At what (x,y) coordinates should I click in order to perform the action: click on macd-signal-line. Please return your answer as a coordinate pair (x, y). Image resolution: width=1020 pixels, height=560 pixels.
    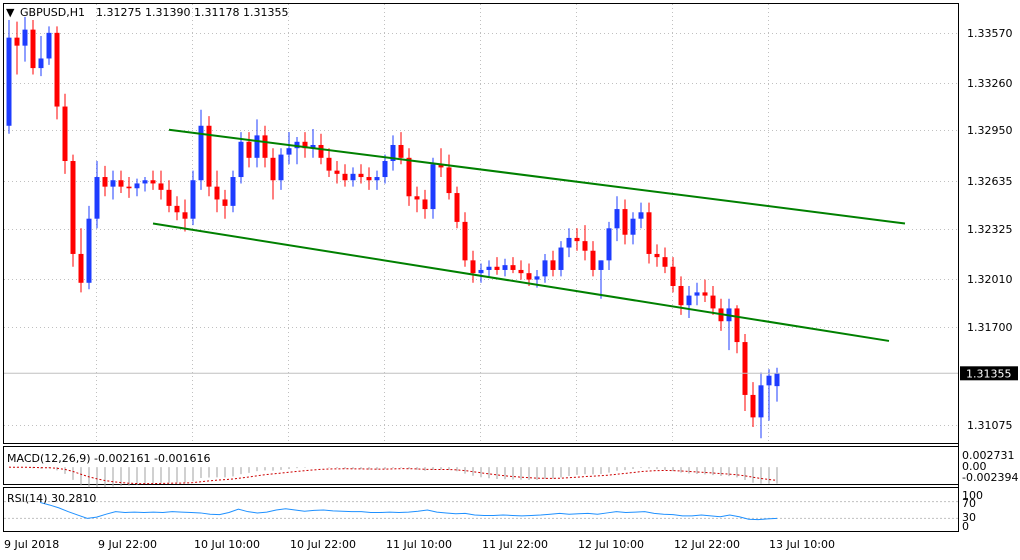
    Looking at the image, I should click on (393, 475).